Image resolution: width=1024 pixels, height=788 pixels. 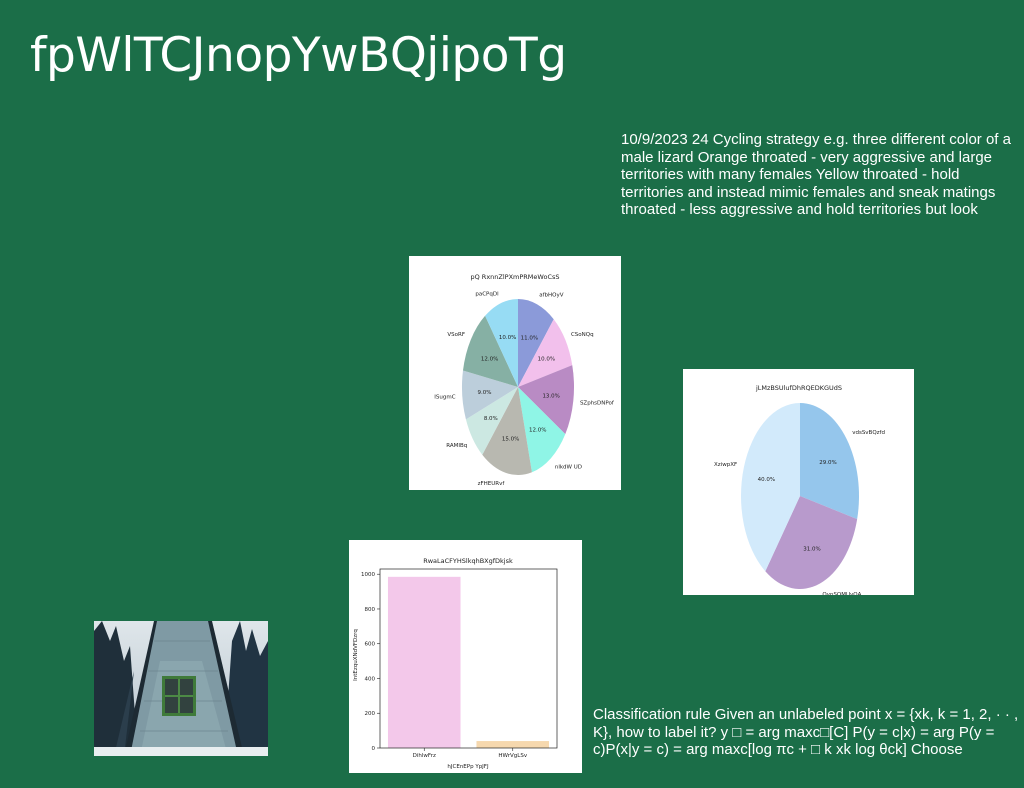 I want to click on chart-title: jLMzBSUlufDhRQEDKGUdS, so click(x=798, y=388).